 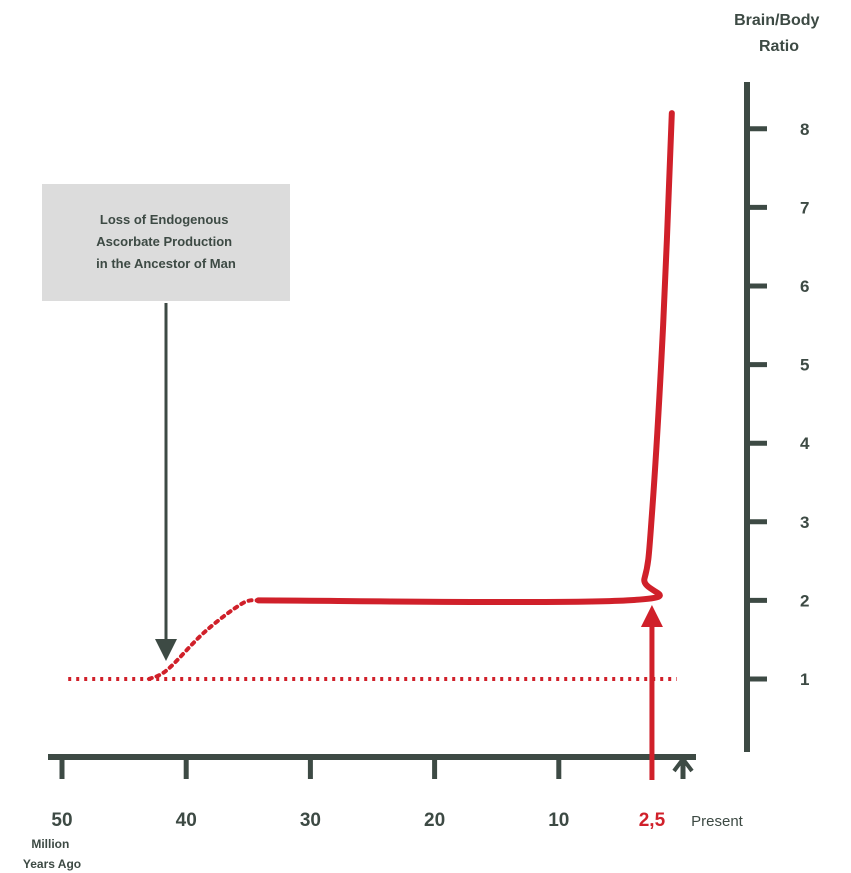 I want to click on annotation-box-background, so click(x=166, y=242).